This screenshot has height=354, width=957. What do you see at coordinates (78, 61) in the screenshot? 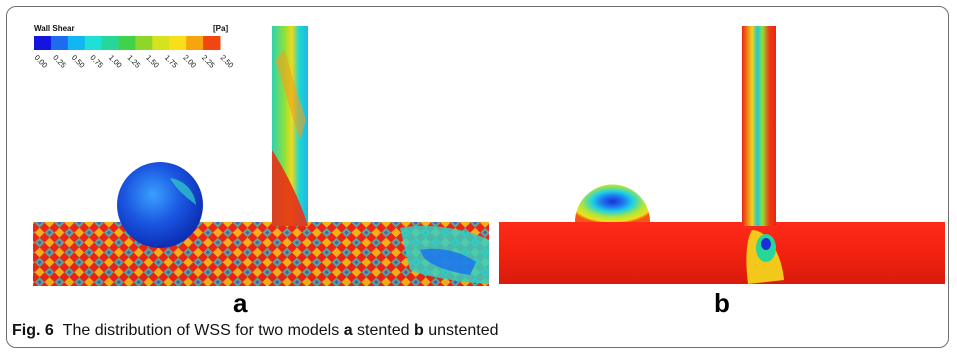
I see `legend-tick-label: 0.50` at bounding box center [78, 61].